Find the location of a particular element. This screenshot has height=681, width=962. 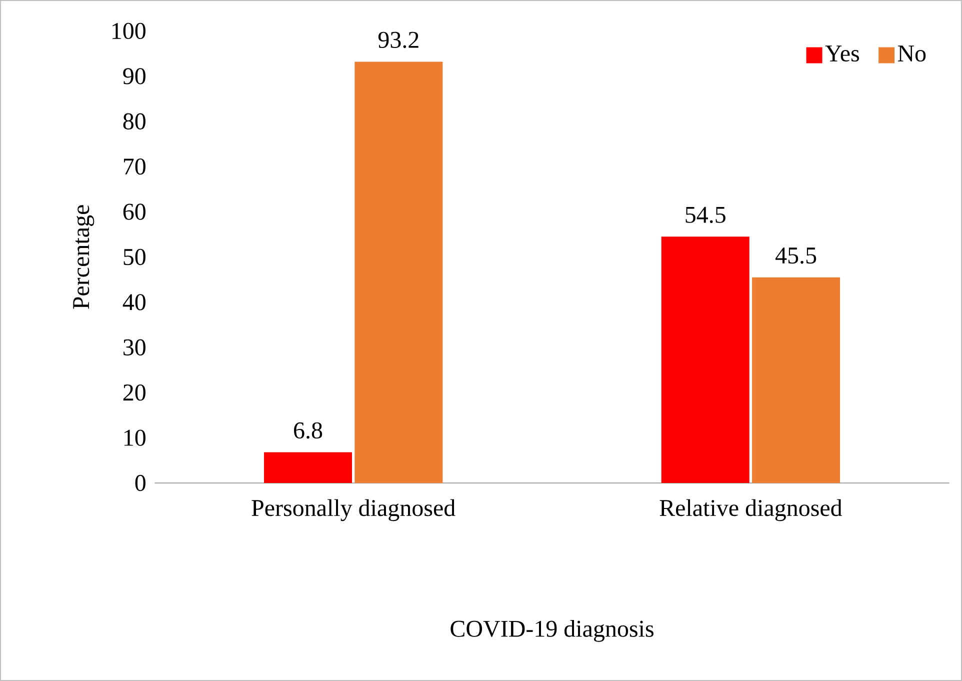

y-tick-label: 20 is located at coordinates (134, 392).